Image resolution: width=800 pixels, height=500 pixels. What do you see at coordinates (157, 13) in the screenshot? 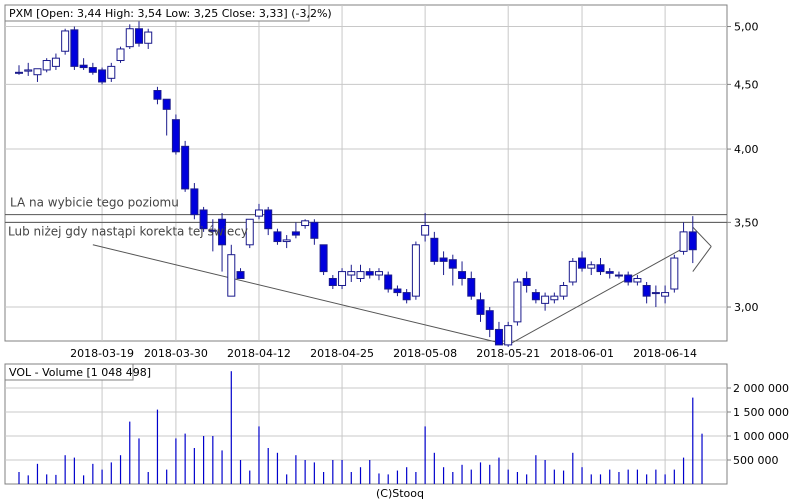
I see `price-header-box` at bounding box center [157, 13].